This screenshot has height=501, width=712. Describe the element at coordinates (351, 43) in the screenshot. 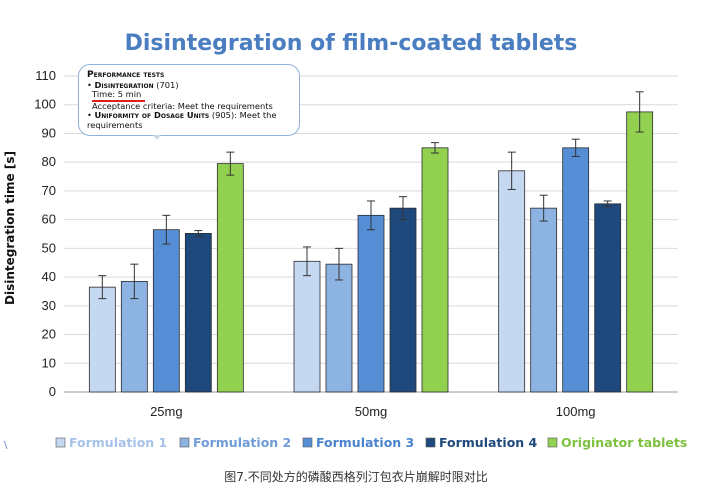

I see `chart-title: Disintegration of film-coated tablets` at that location.